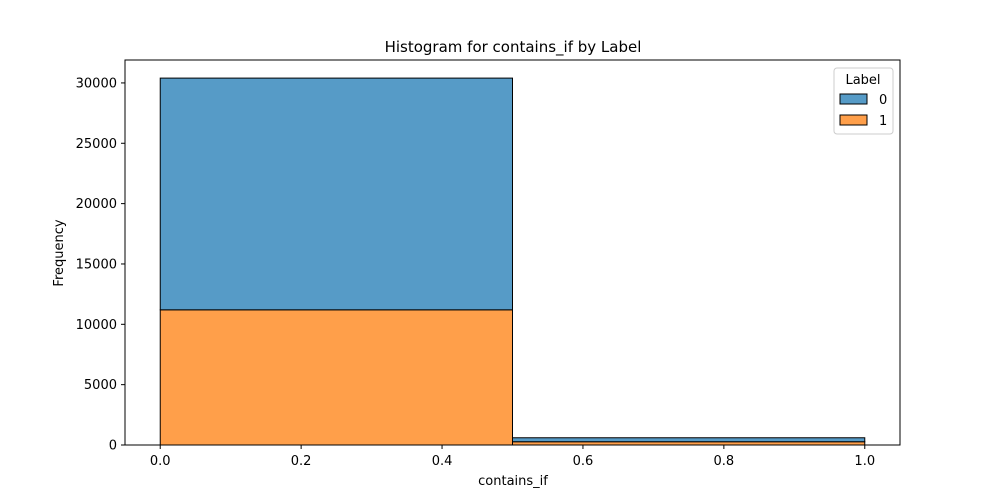 The width and height of the screenshot is (1000, 500). I want to click on x-tick-label: 0.6, so click(583, 461).